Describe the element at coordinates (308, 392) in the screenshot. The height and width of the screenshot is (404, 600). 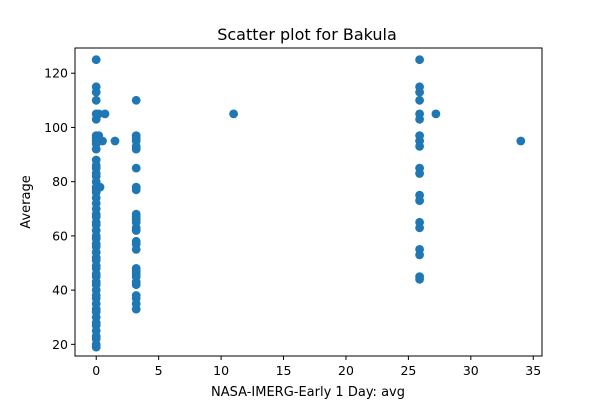
I see `x-axis-label: NASA-IMERG-Early 1 Day: avg` at that location.